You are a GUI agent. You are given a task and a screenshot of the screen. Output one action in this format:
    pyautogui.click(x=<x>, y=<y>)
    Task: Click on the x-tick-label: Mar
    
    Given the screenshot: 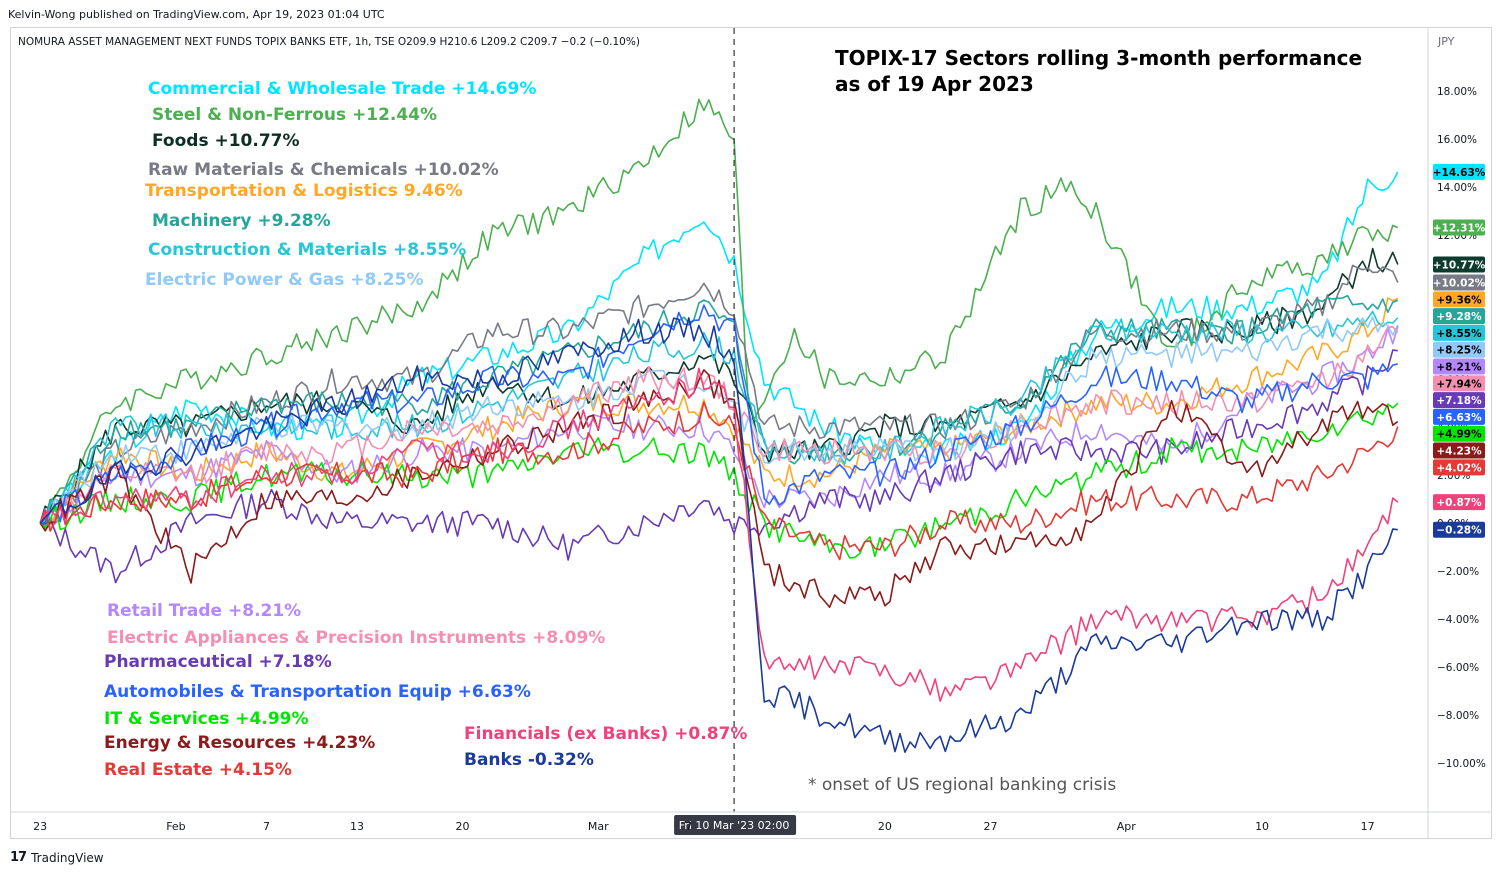 What is the action you would take?
    pyautogui.click(x=598, y=826)
    